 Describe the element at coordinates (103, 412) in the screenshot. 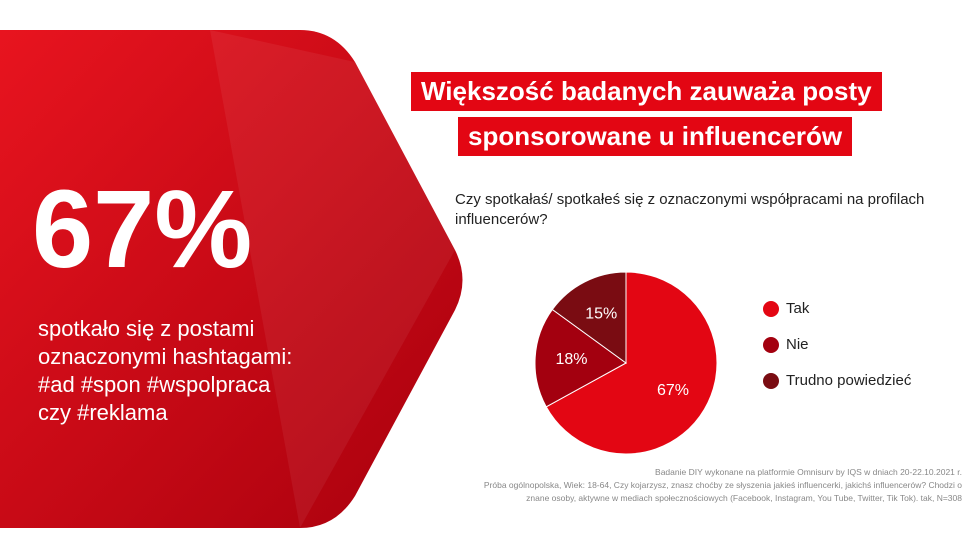

I see `hero-text: czy #reklama` at that location.